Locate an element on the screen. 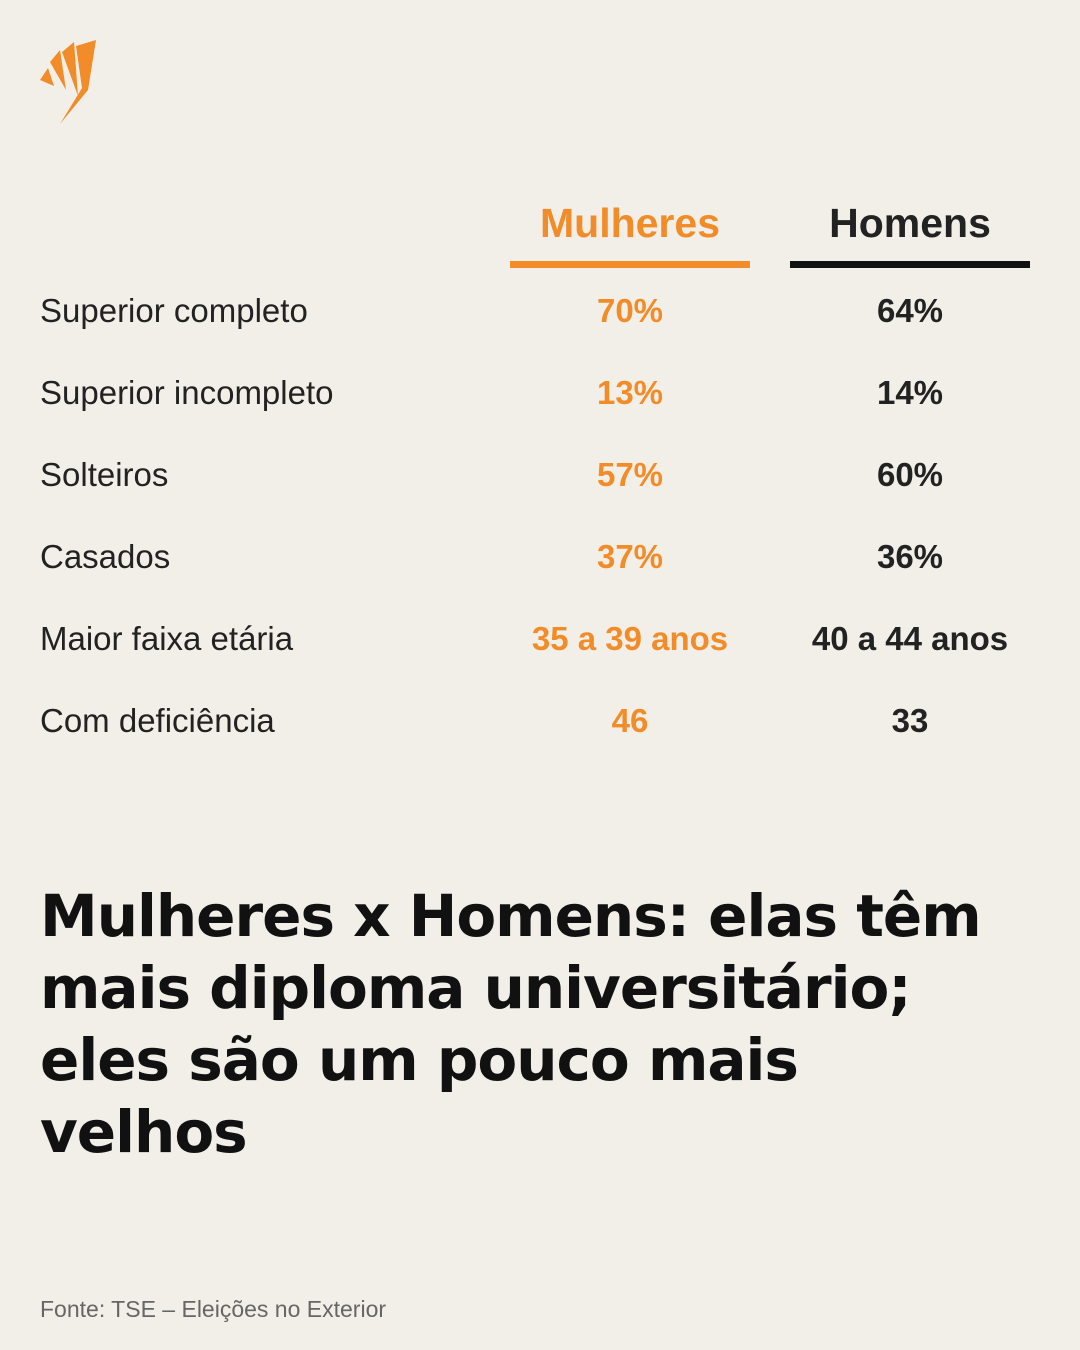  cell-value: 14% is located at coordinates (910, 392).